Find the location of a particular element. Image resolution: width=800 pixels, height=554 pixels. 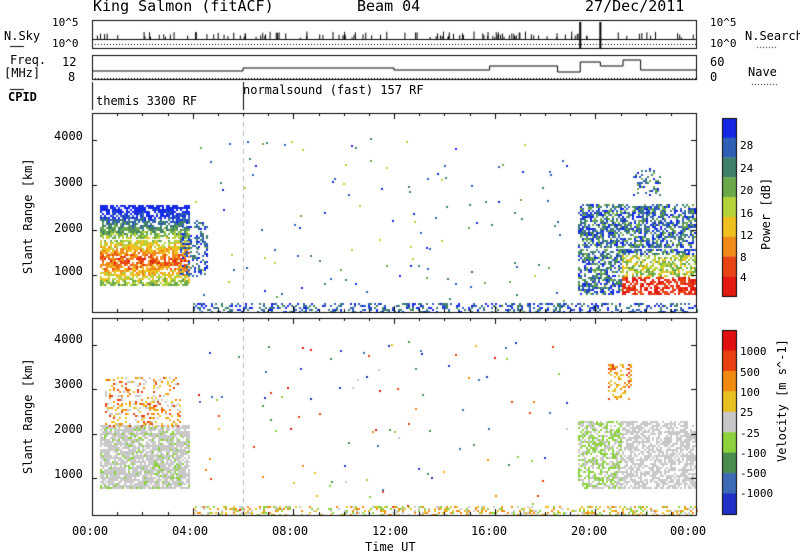

nsky-label: N.Sky is located at coordinates (22, 36).